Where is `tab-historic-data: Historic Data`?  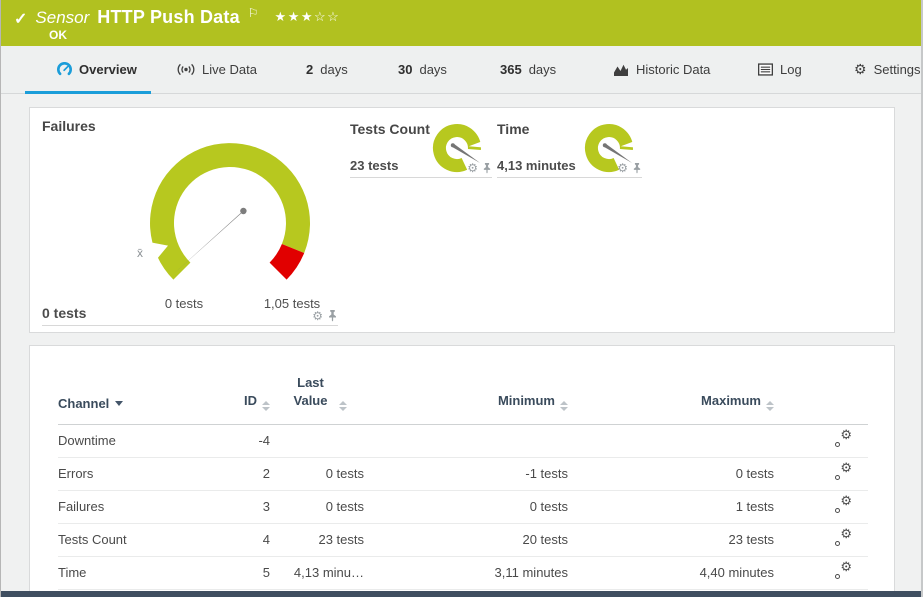
tab-historic-data: Historic Data is located at coordinates (661, 69).